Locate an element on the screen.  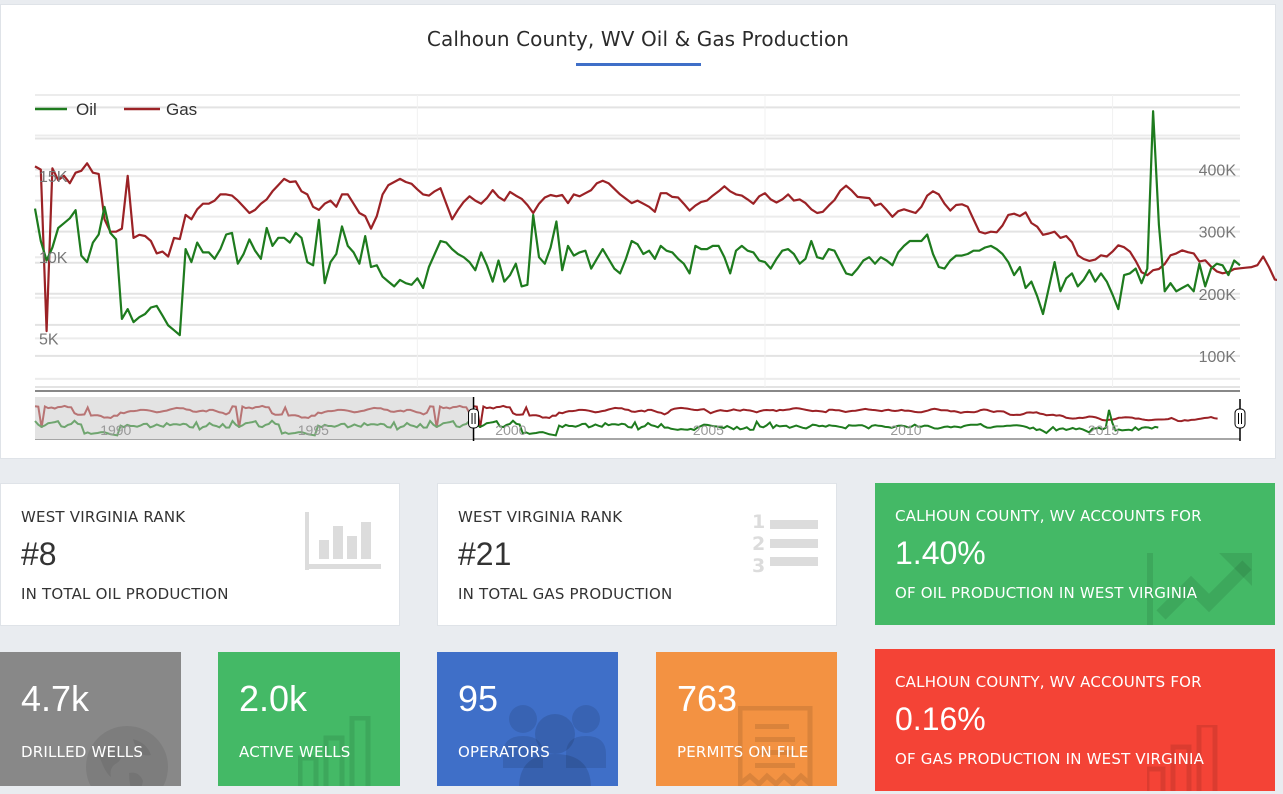
legend: Oil Gas is located at coordinates (116, 109).